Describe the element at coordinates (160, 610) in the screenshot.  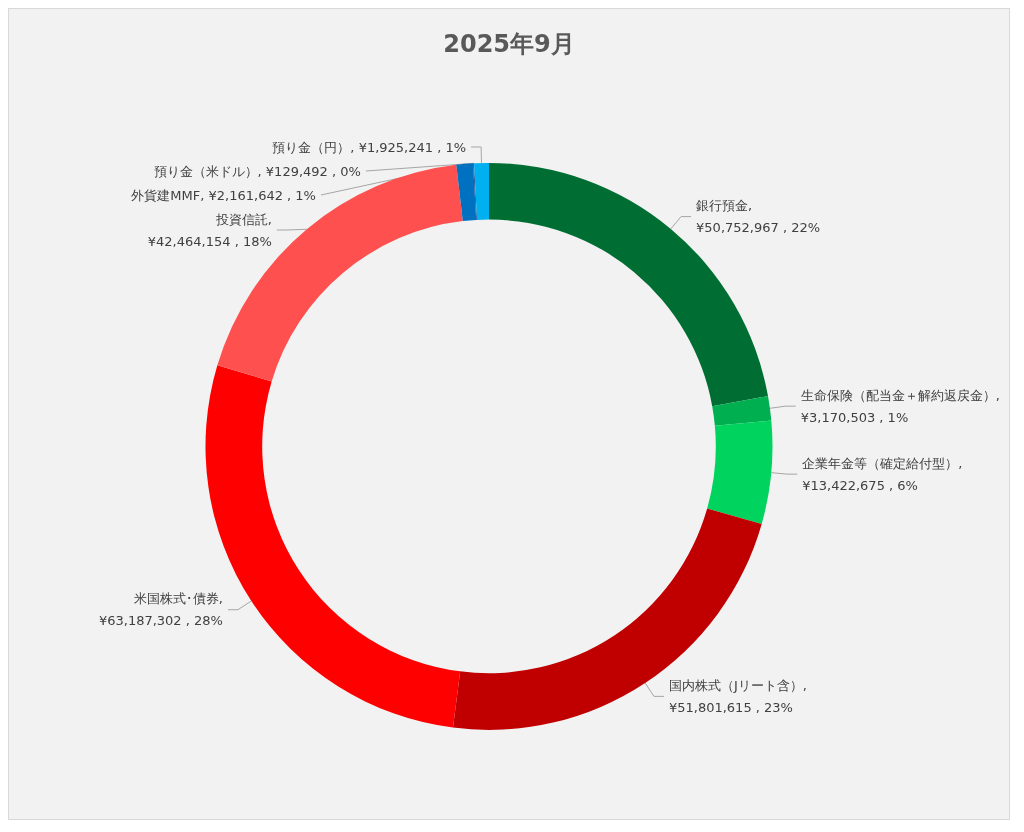
I see `slice-label: 米国株式･債券, ¥63,187,302 , 28%` at that location.